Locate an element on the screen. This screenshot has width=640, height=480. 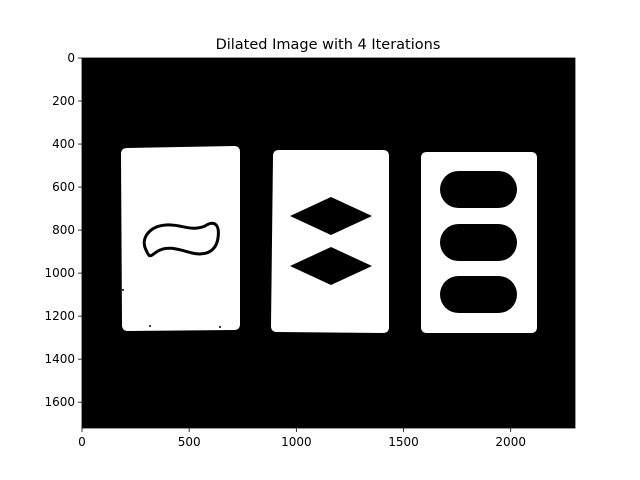
card-left-squiggle is located at coordinates (180, 238).